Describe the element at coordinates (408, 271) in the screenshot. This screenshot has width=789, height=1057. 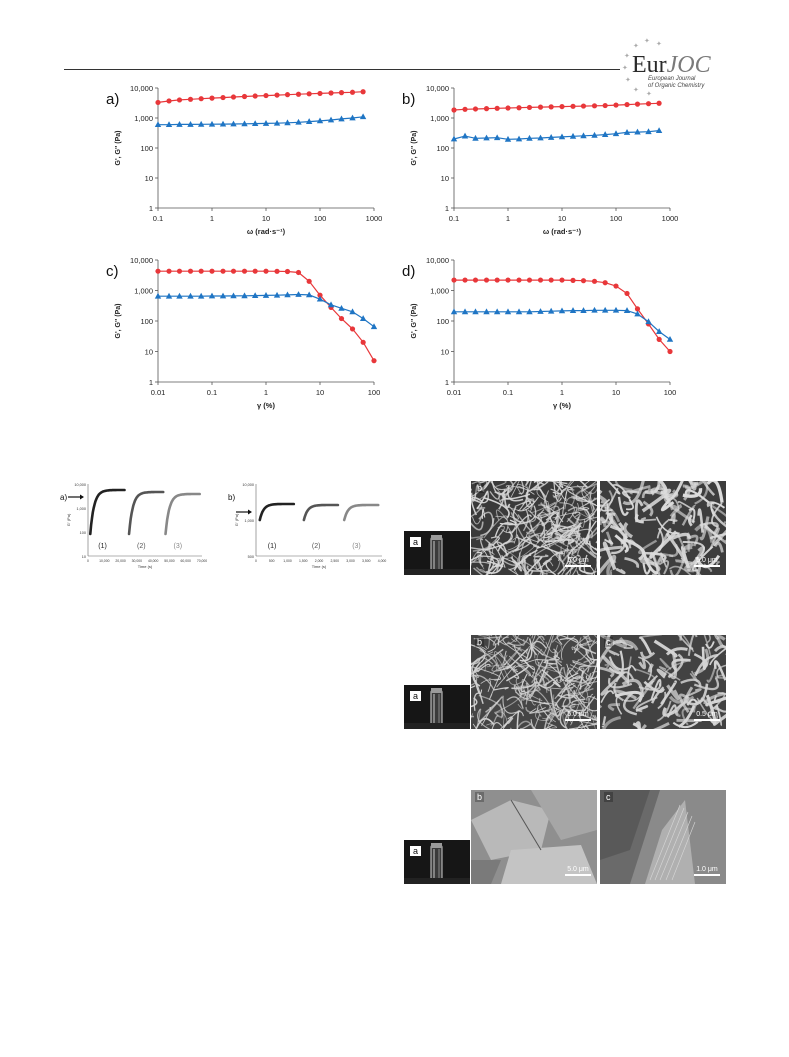
I see `panel-label: d)` at that location.